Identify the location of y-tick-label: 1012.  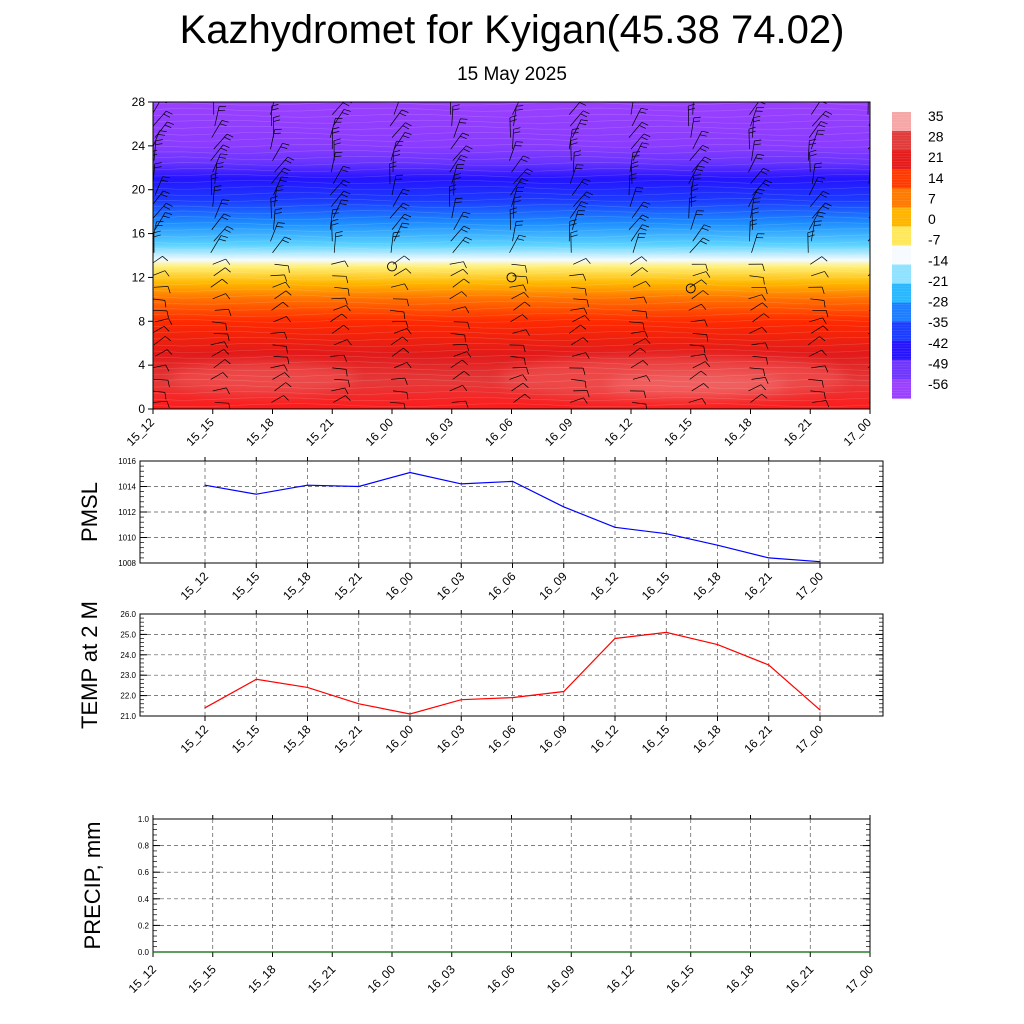
(127, 512).